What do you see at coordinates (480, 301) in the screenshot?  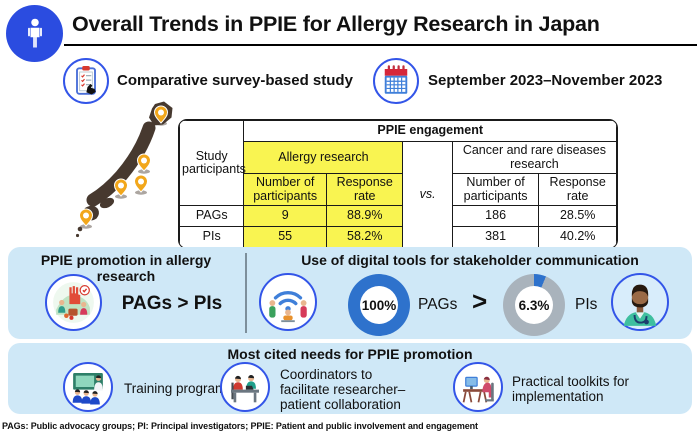 I see `greater-than-symbol: >` at bounding box center [480, 301].